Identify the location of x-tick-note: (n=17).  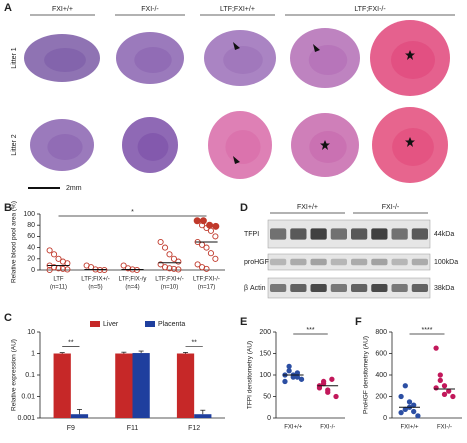
(207, 288).